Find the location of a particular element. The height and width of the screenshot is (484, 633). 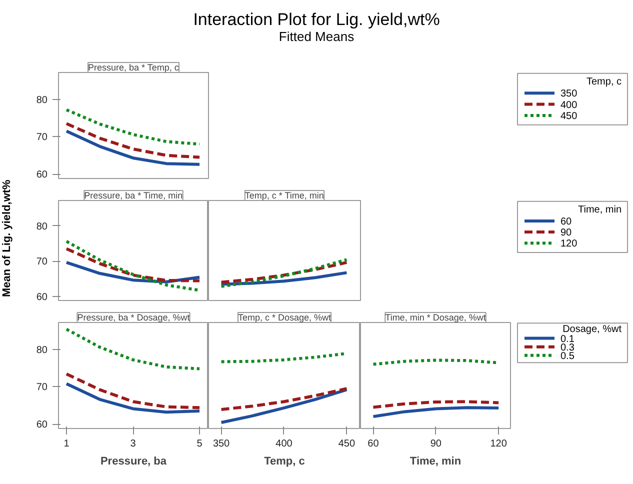

legend-label: 90 is located at coordinates (566, 233).